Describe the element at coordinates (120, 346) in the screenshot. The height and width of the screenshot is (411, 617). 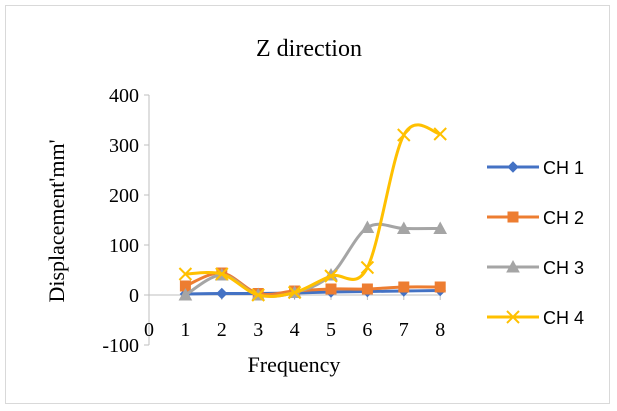
I see `y-tick-label: -100` at that location.